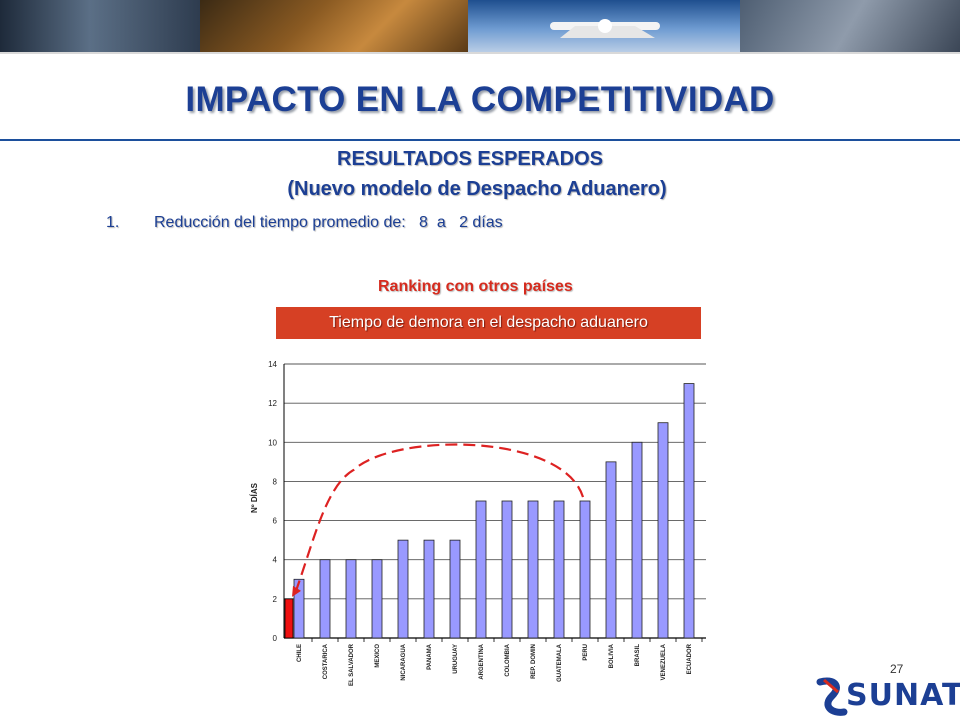 The image size is (960, 720). What do you see at coordinates (326, 661) in the screenshot?
I see `x-tick-label: COSTARICA` at bounding box center [326, 661].